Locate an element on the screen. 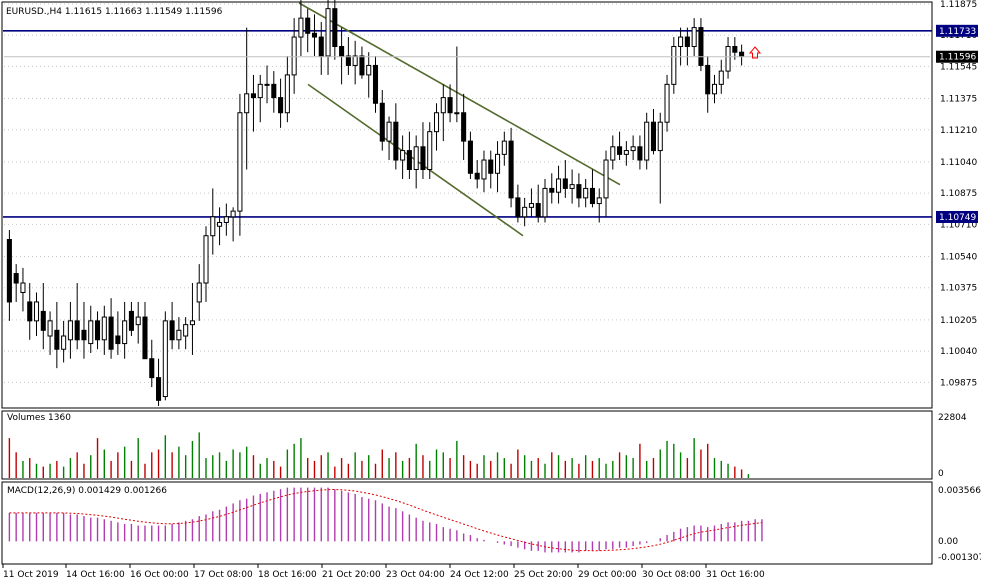 The height and width of the screenshot is (584, 981). macd-label: MACD(12,26,9) 0.001429 0.001266 is located at coordinates (87, 491).